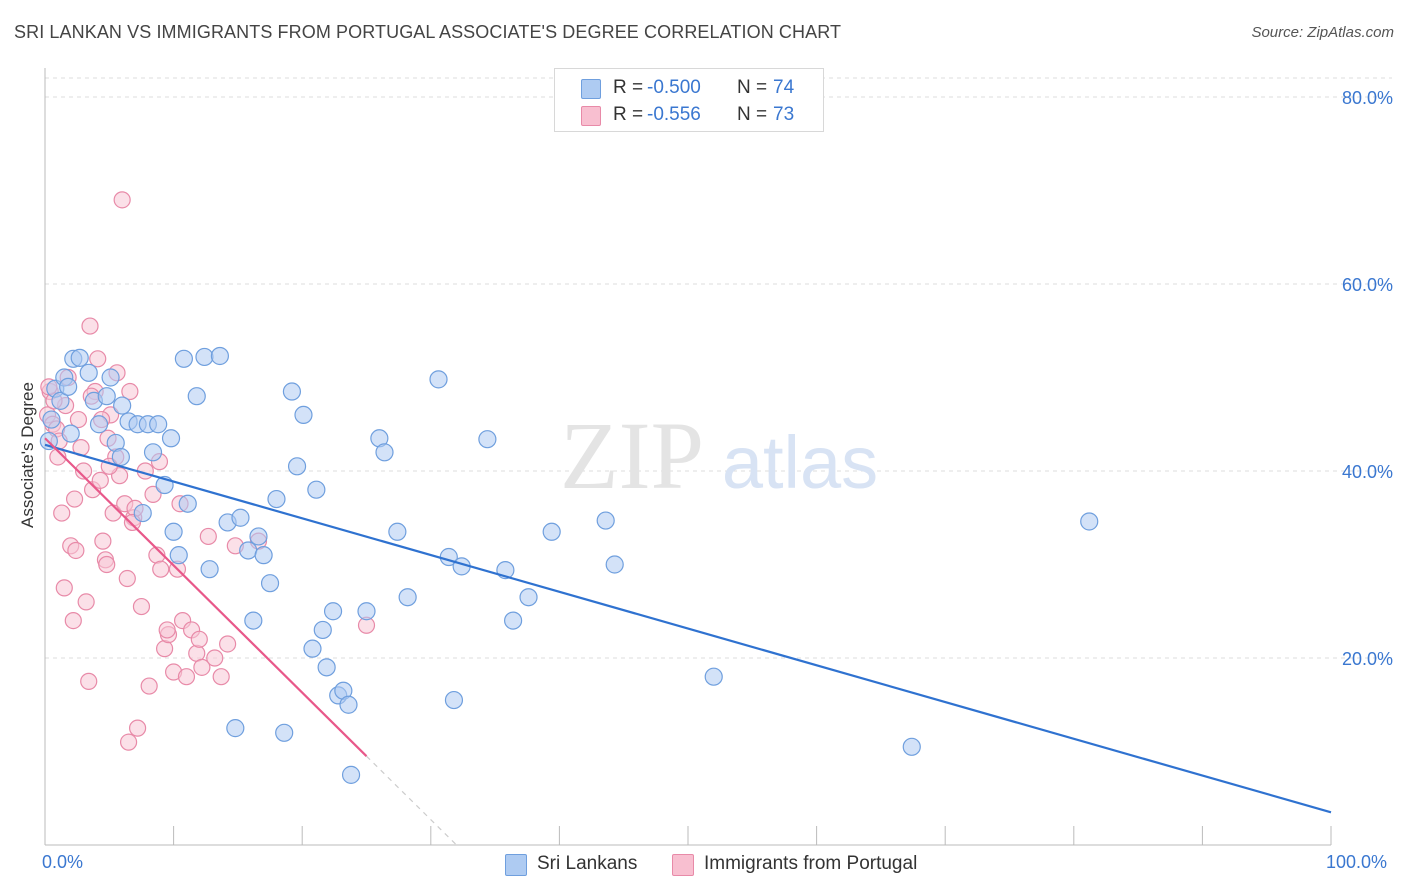 This screenshot has height=892, width=1406. What do you see at coordinates (719, 455) in the screenshot?
I see `watermark: ZIP atlas` at bounding box center [719, 455].